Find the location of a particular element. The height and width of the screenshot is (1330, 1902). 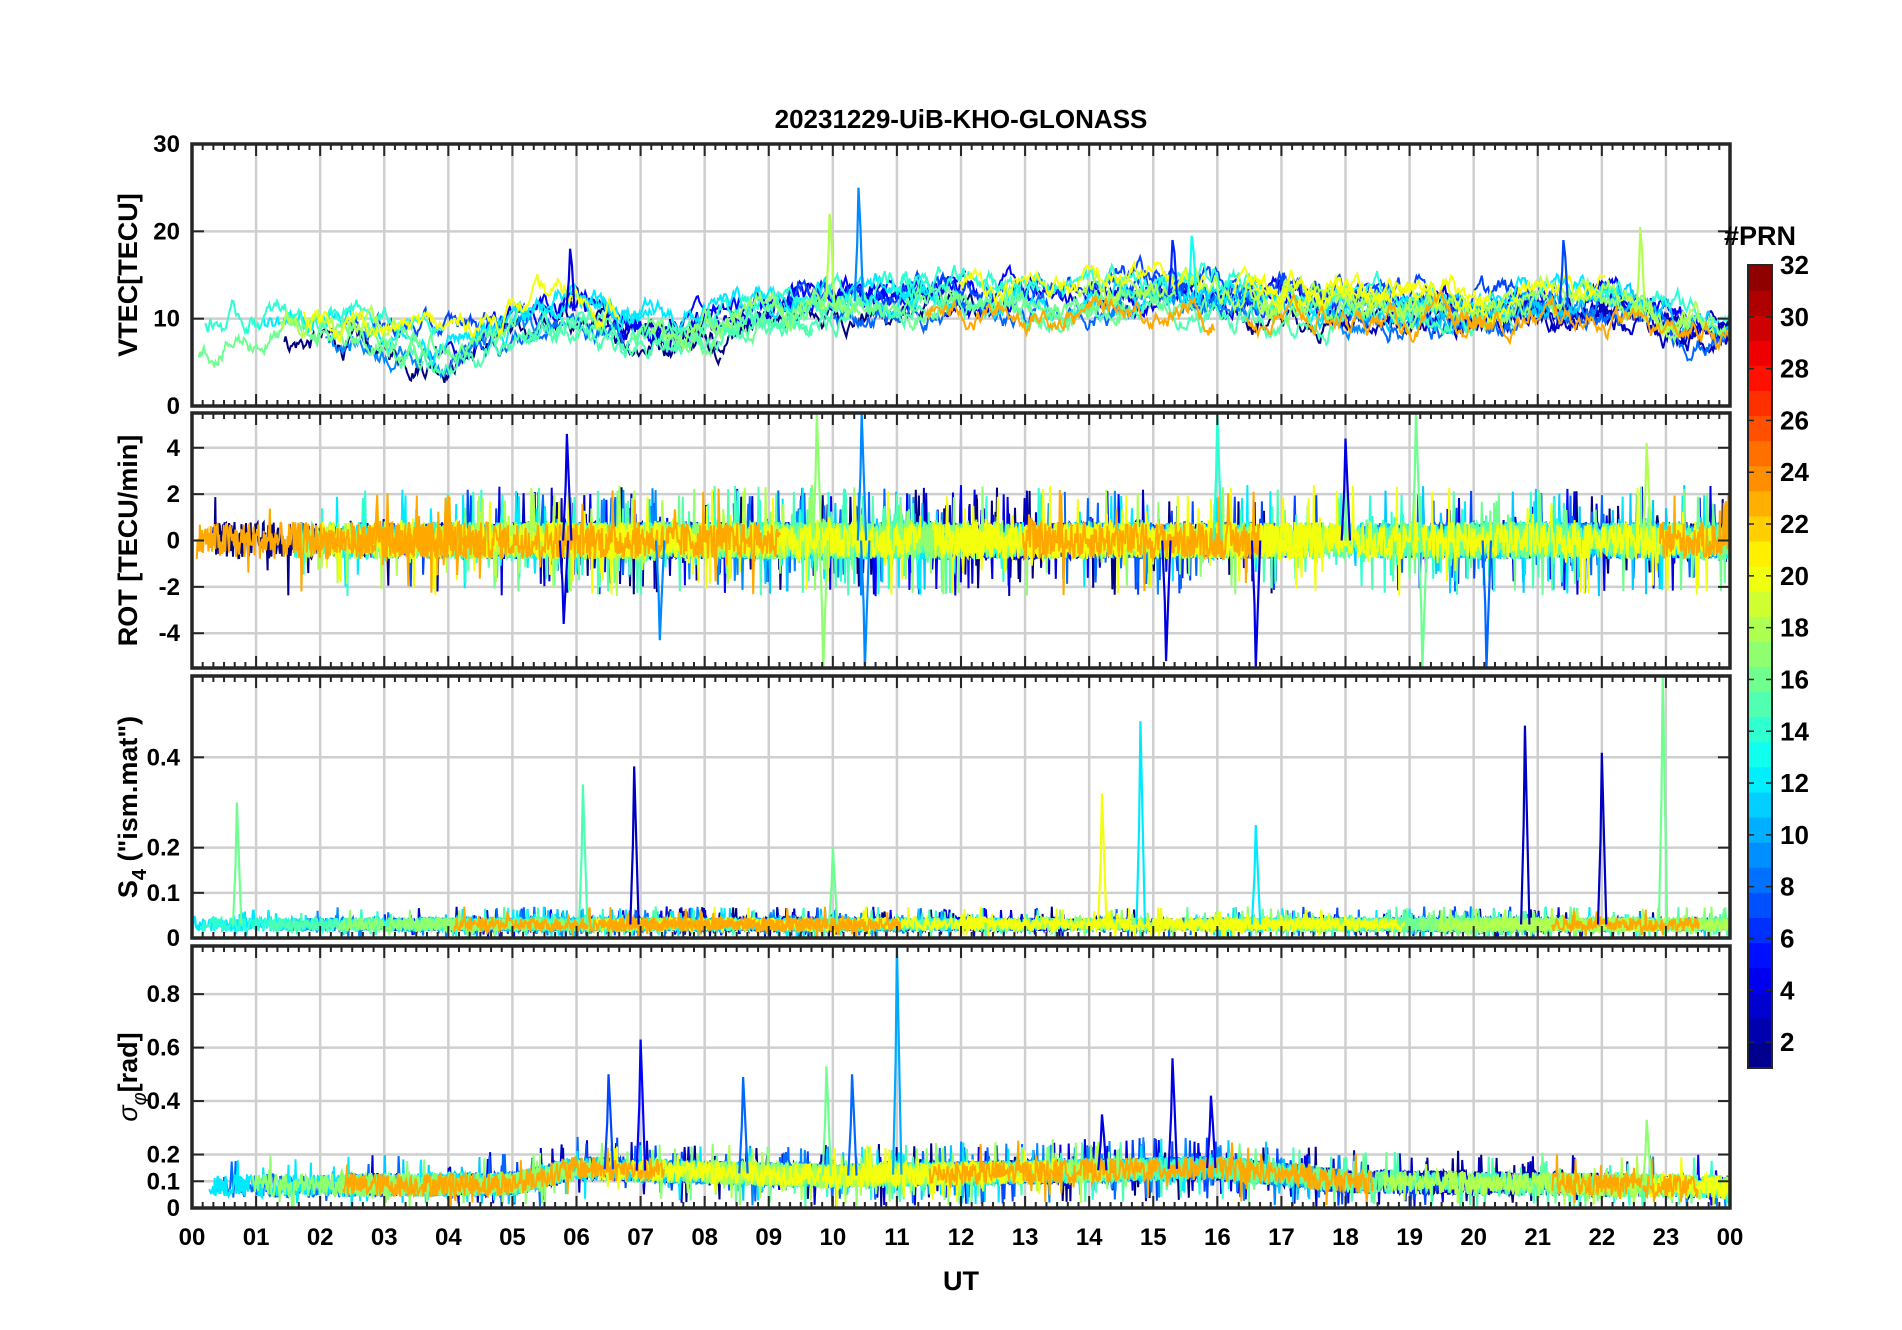

x-tick-label: 02 is located at coordinates (320, 1237).